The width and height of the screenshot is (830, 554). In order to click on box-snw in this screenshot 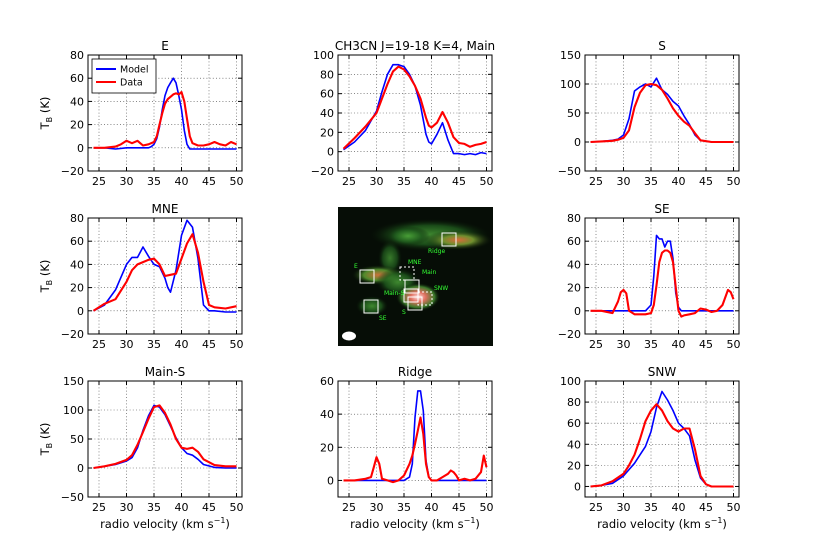, I will do `click(425, 298)`.